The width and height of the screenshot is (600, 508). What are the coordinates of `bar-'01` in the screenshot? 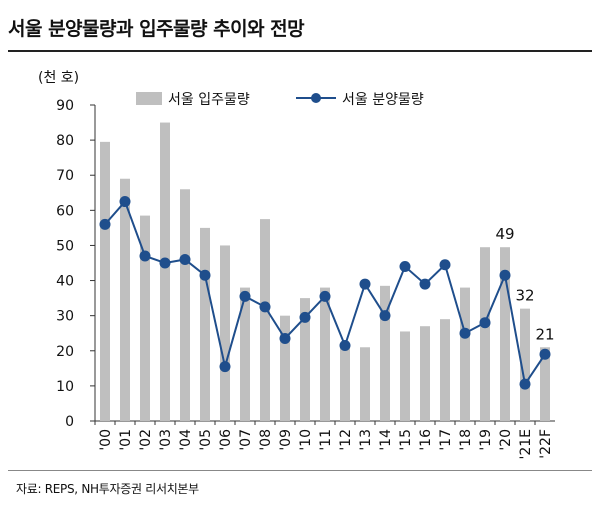 It's located at (125, 299).